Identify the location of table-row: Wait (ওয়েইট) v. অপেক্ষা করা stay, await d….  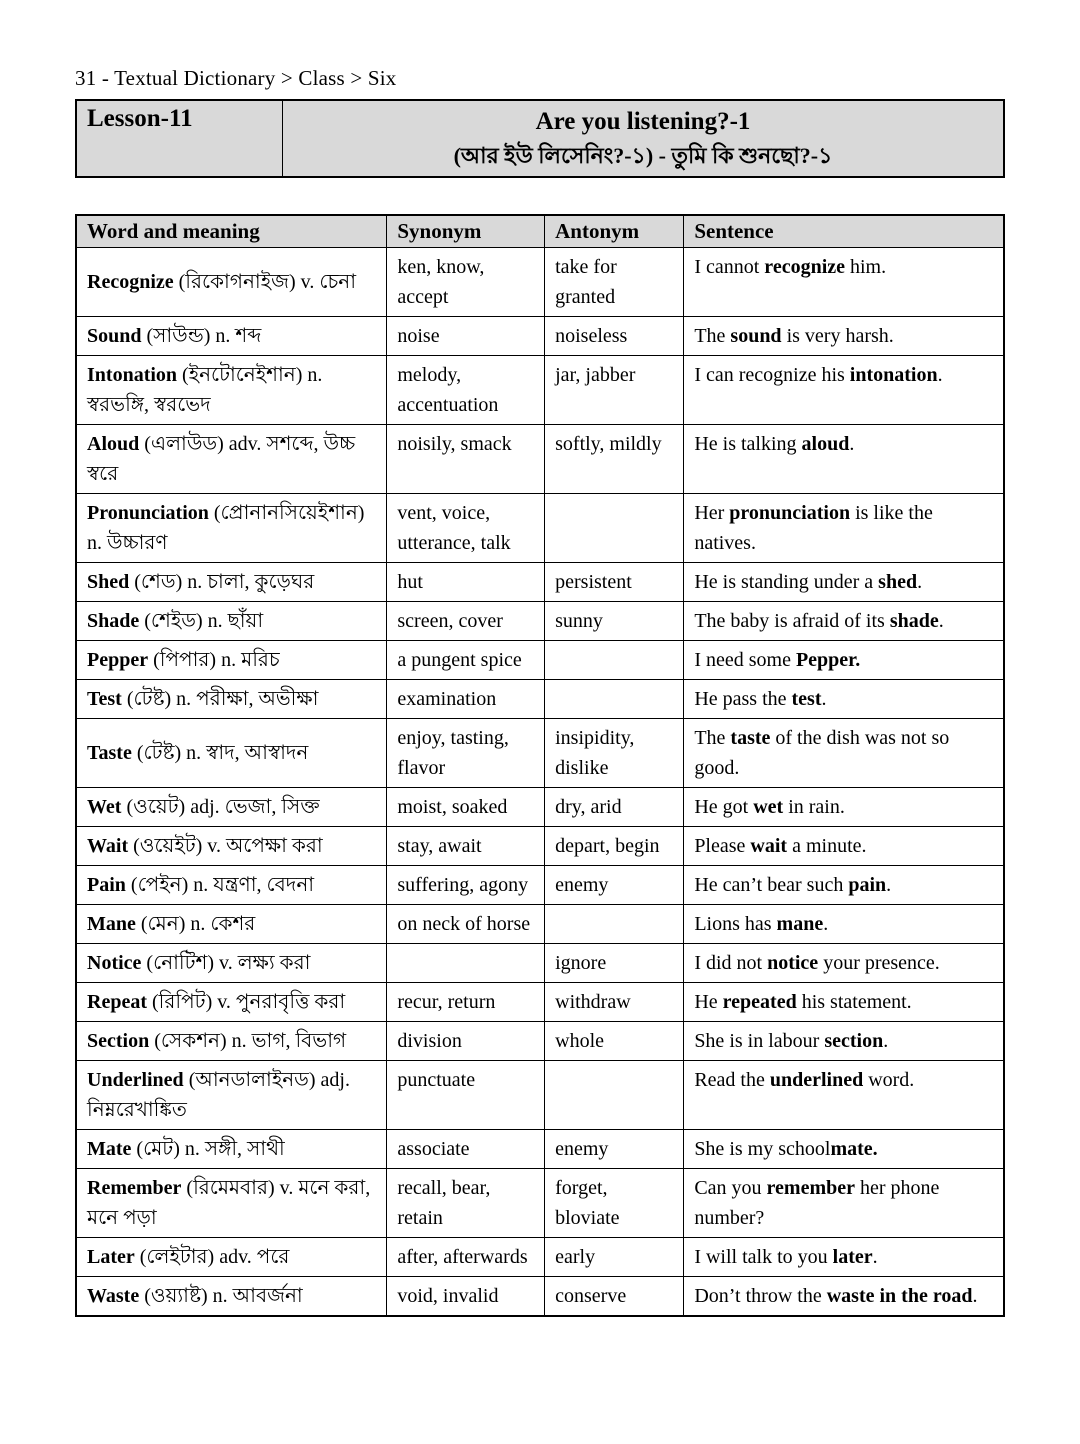
(540, 845).